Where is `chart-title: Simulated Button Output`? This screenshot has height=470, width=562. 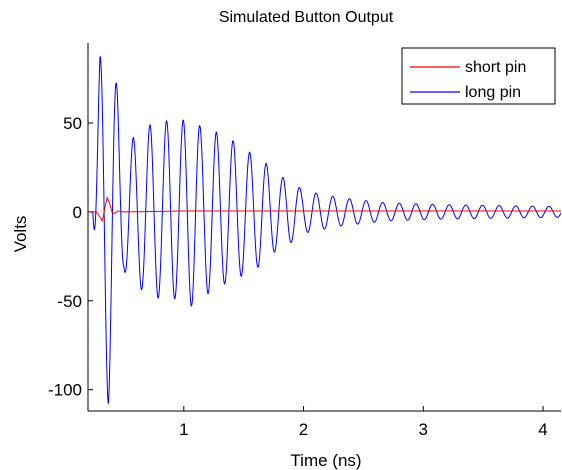
chart-title: Simulated Button Output is located at coordinates (306, 17).